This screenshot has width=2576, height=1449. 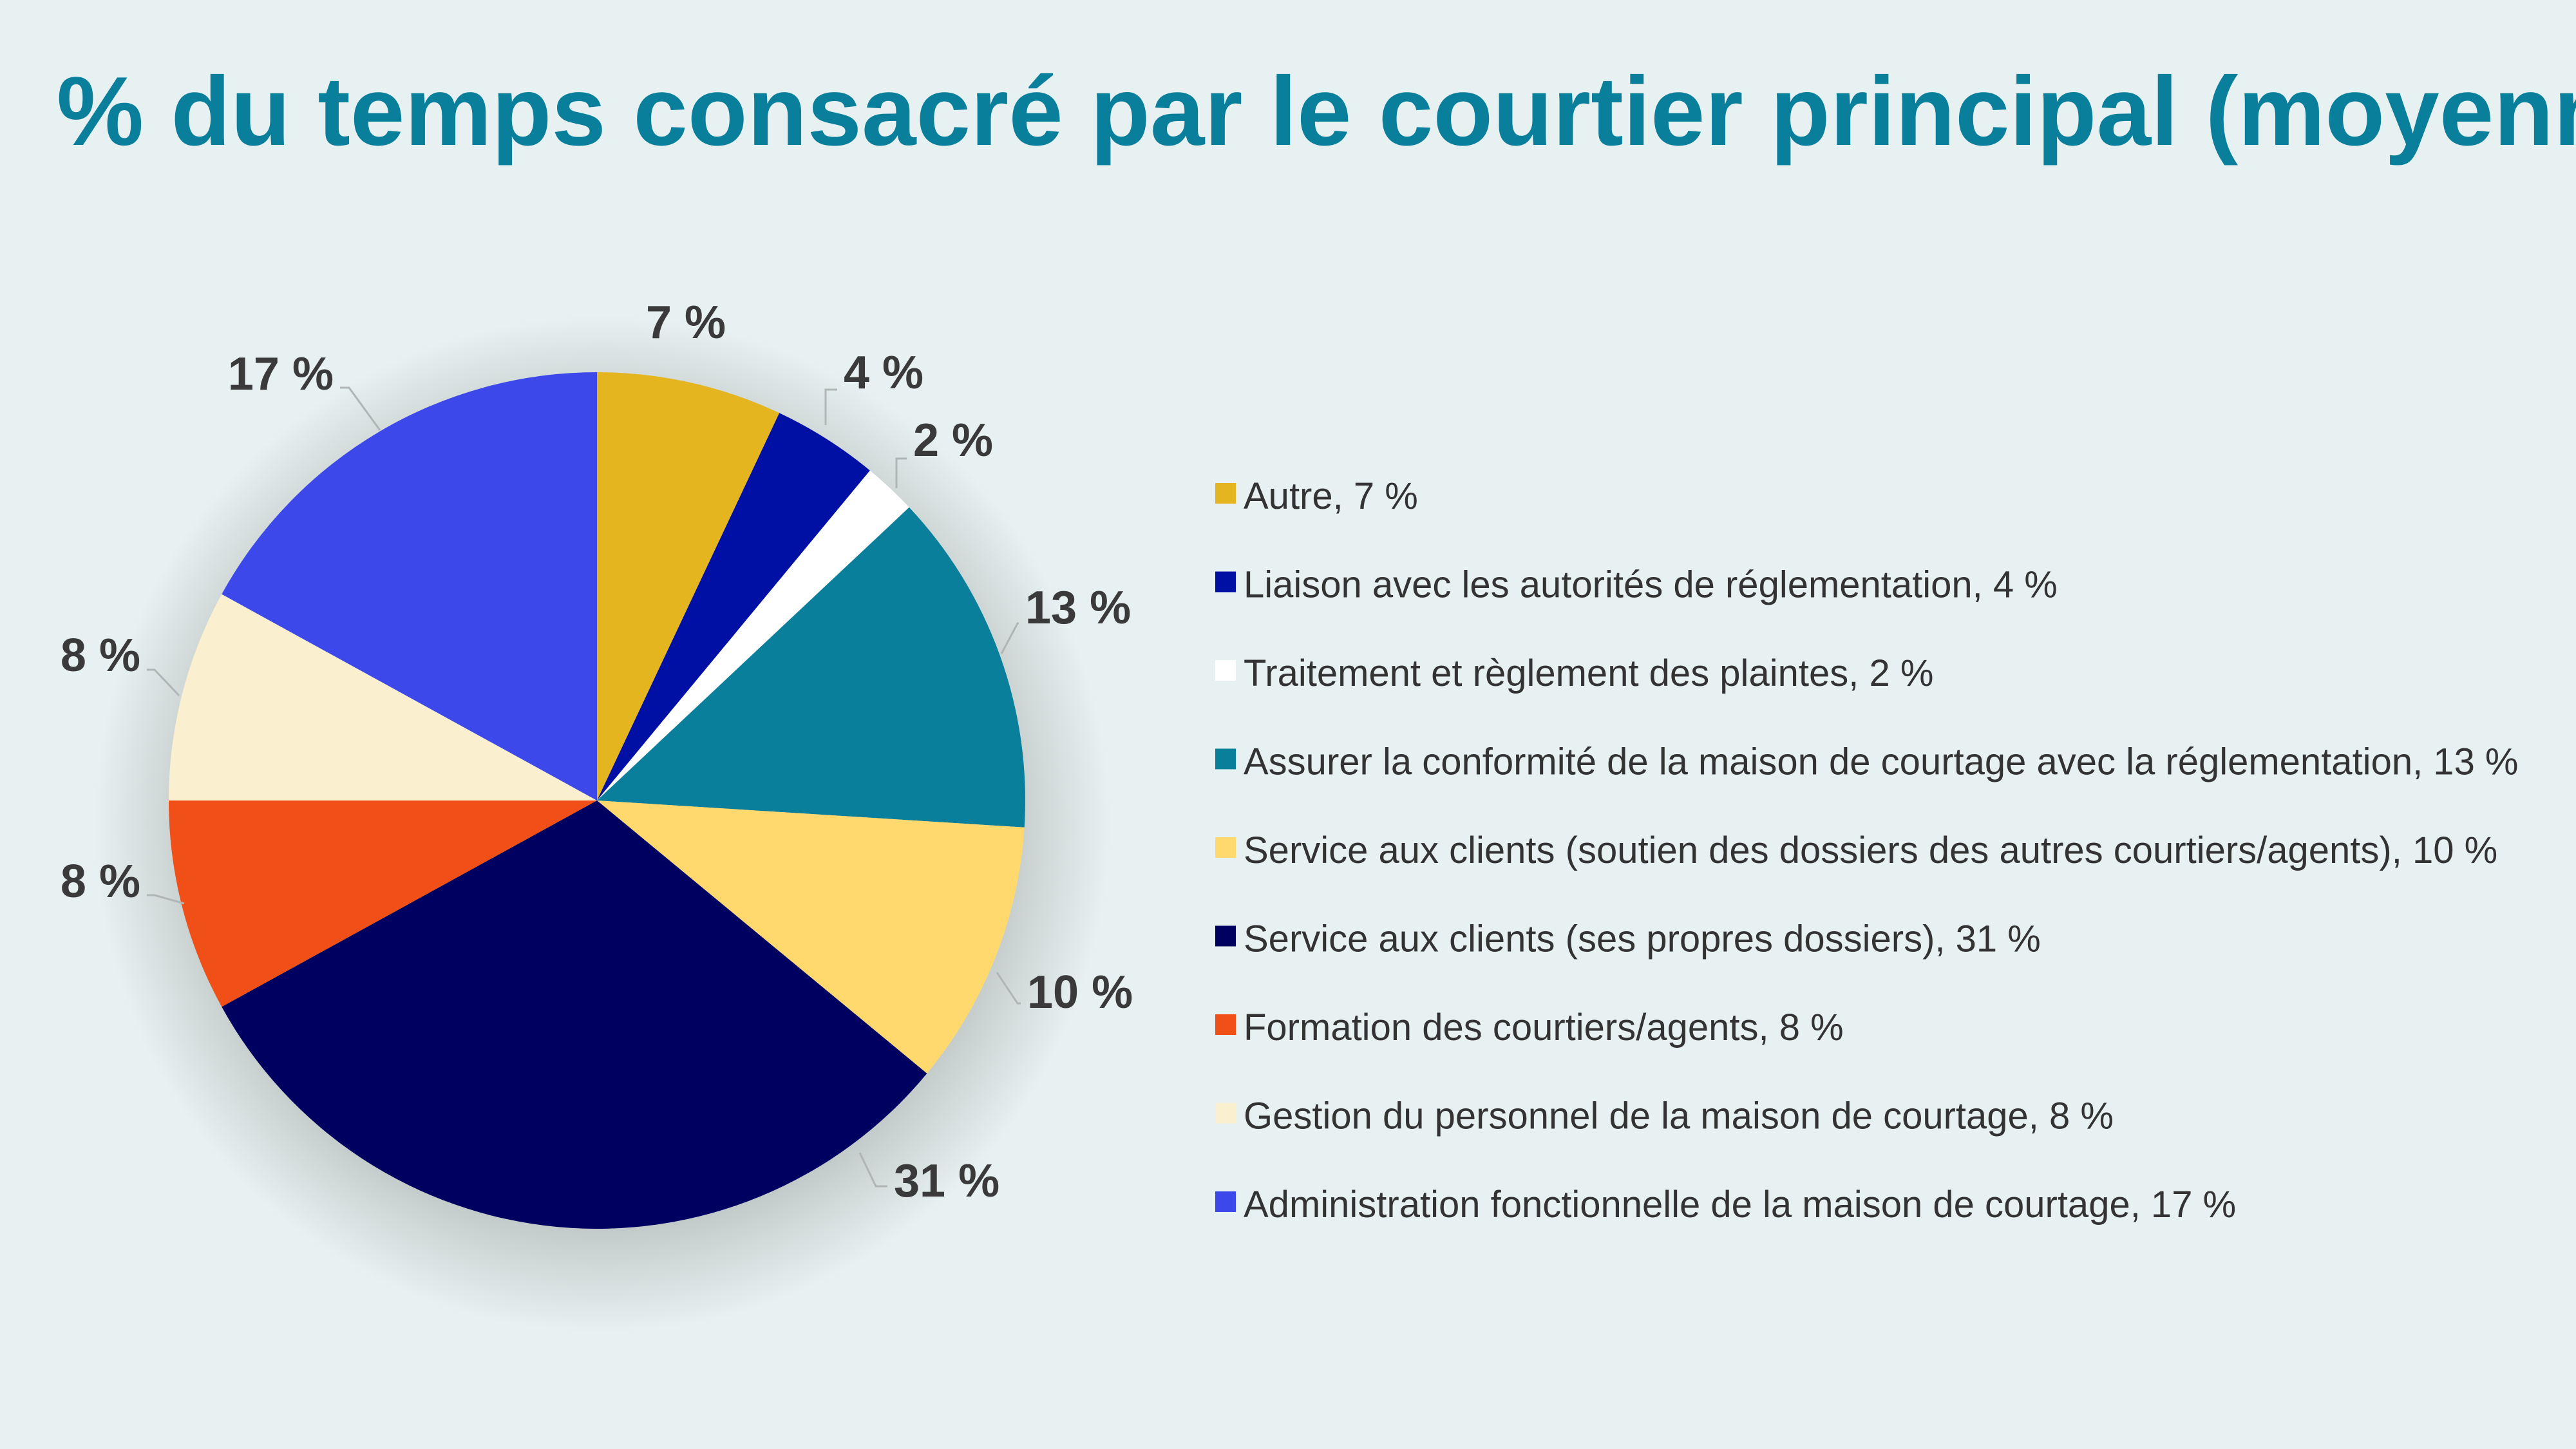 What do you see at coordinates (953, 441) in the screenshot?
I see `slice-label-3: 2 %` at bounding box center [953, 441].